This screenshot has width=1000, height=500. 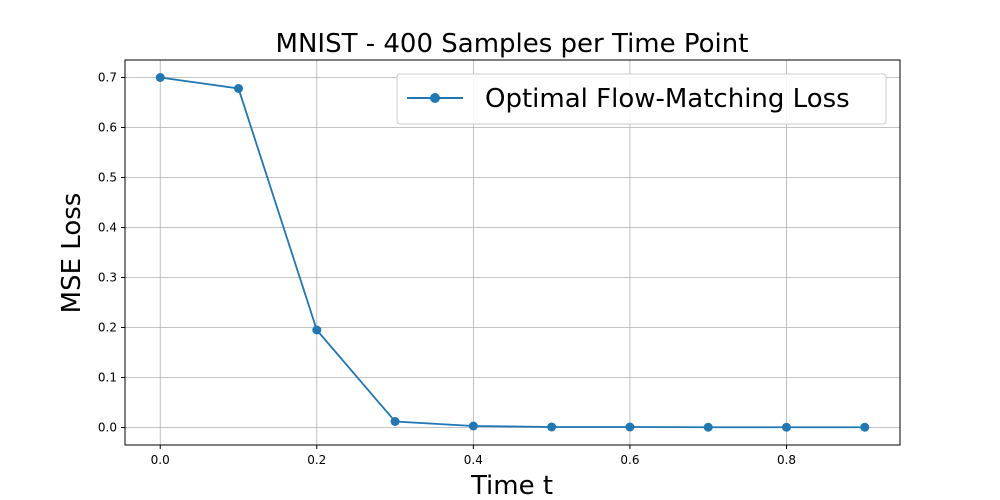 I want to click on legend: Optimal Flow-Matching Loss, so click(x=641, y=99).